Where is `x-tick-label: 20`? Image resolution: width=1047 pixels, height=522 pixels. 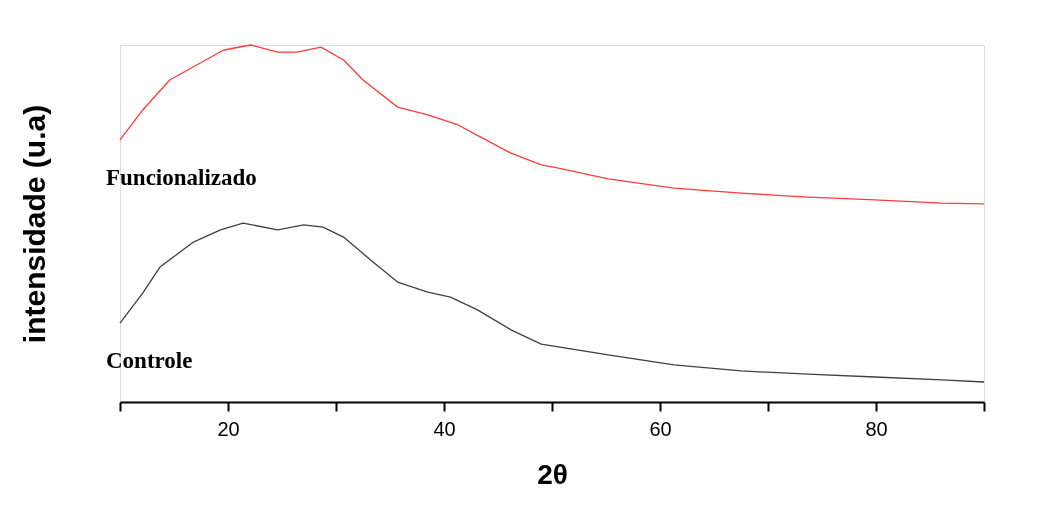
x-tick-label: 20 is located at coordinates (228, 428).